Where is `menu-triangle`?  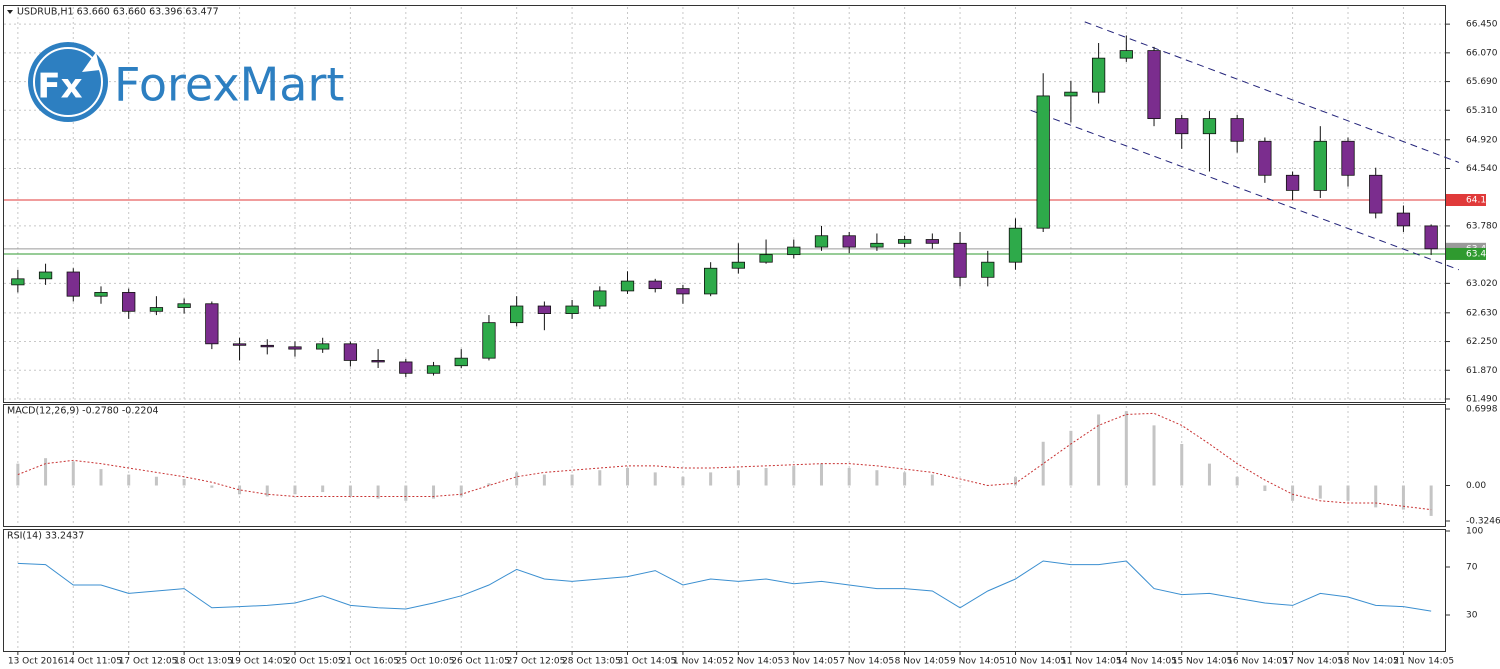
menu-triangle is located at coordinates (10, 12).